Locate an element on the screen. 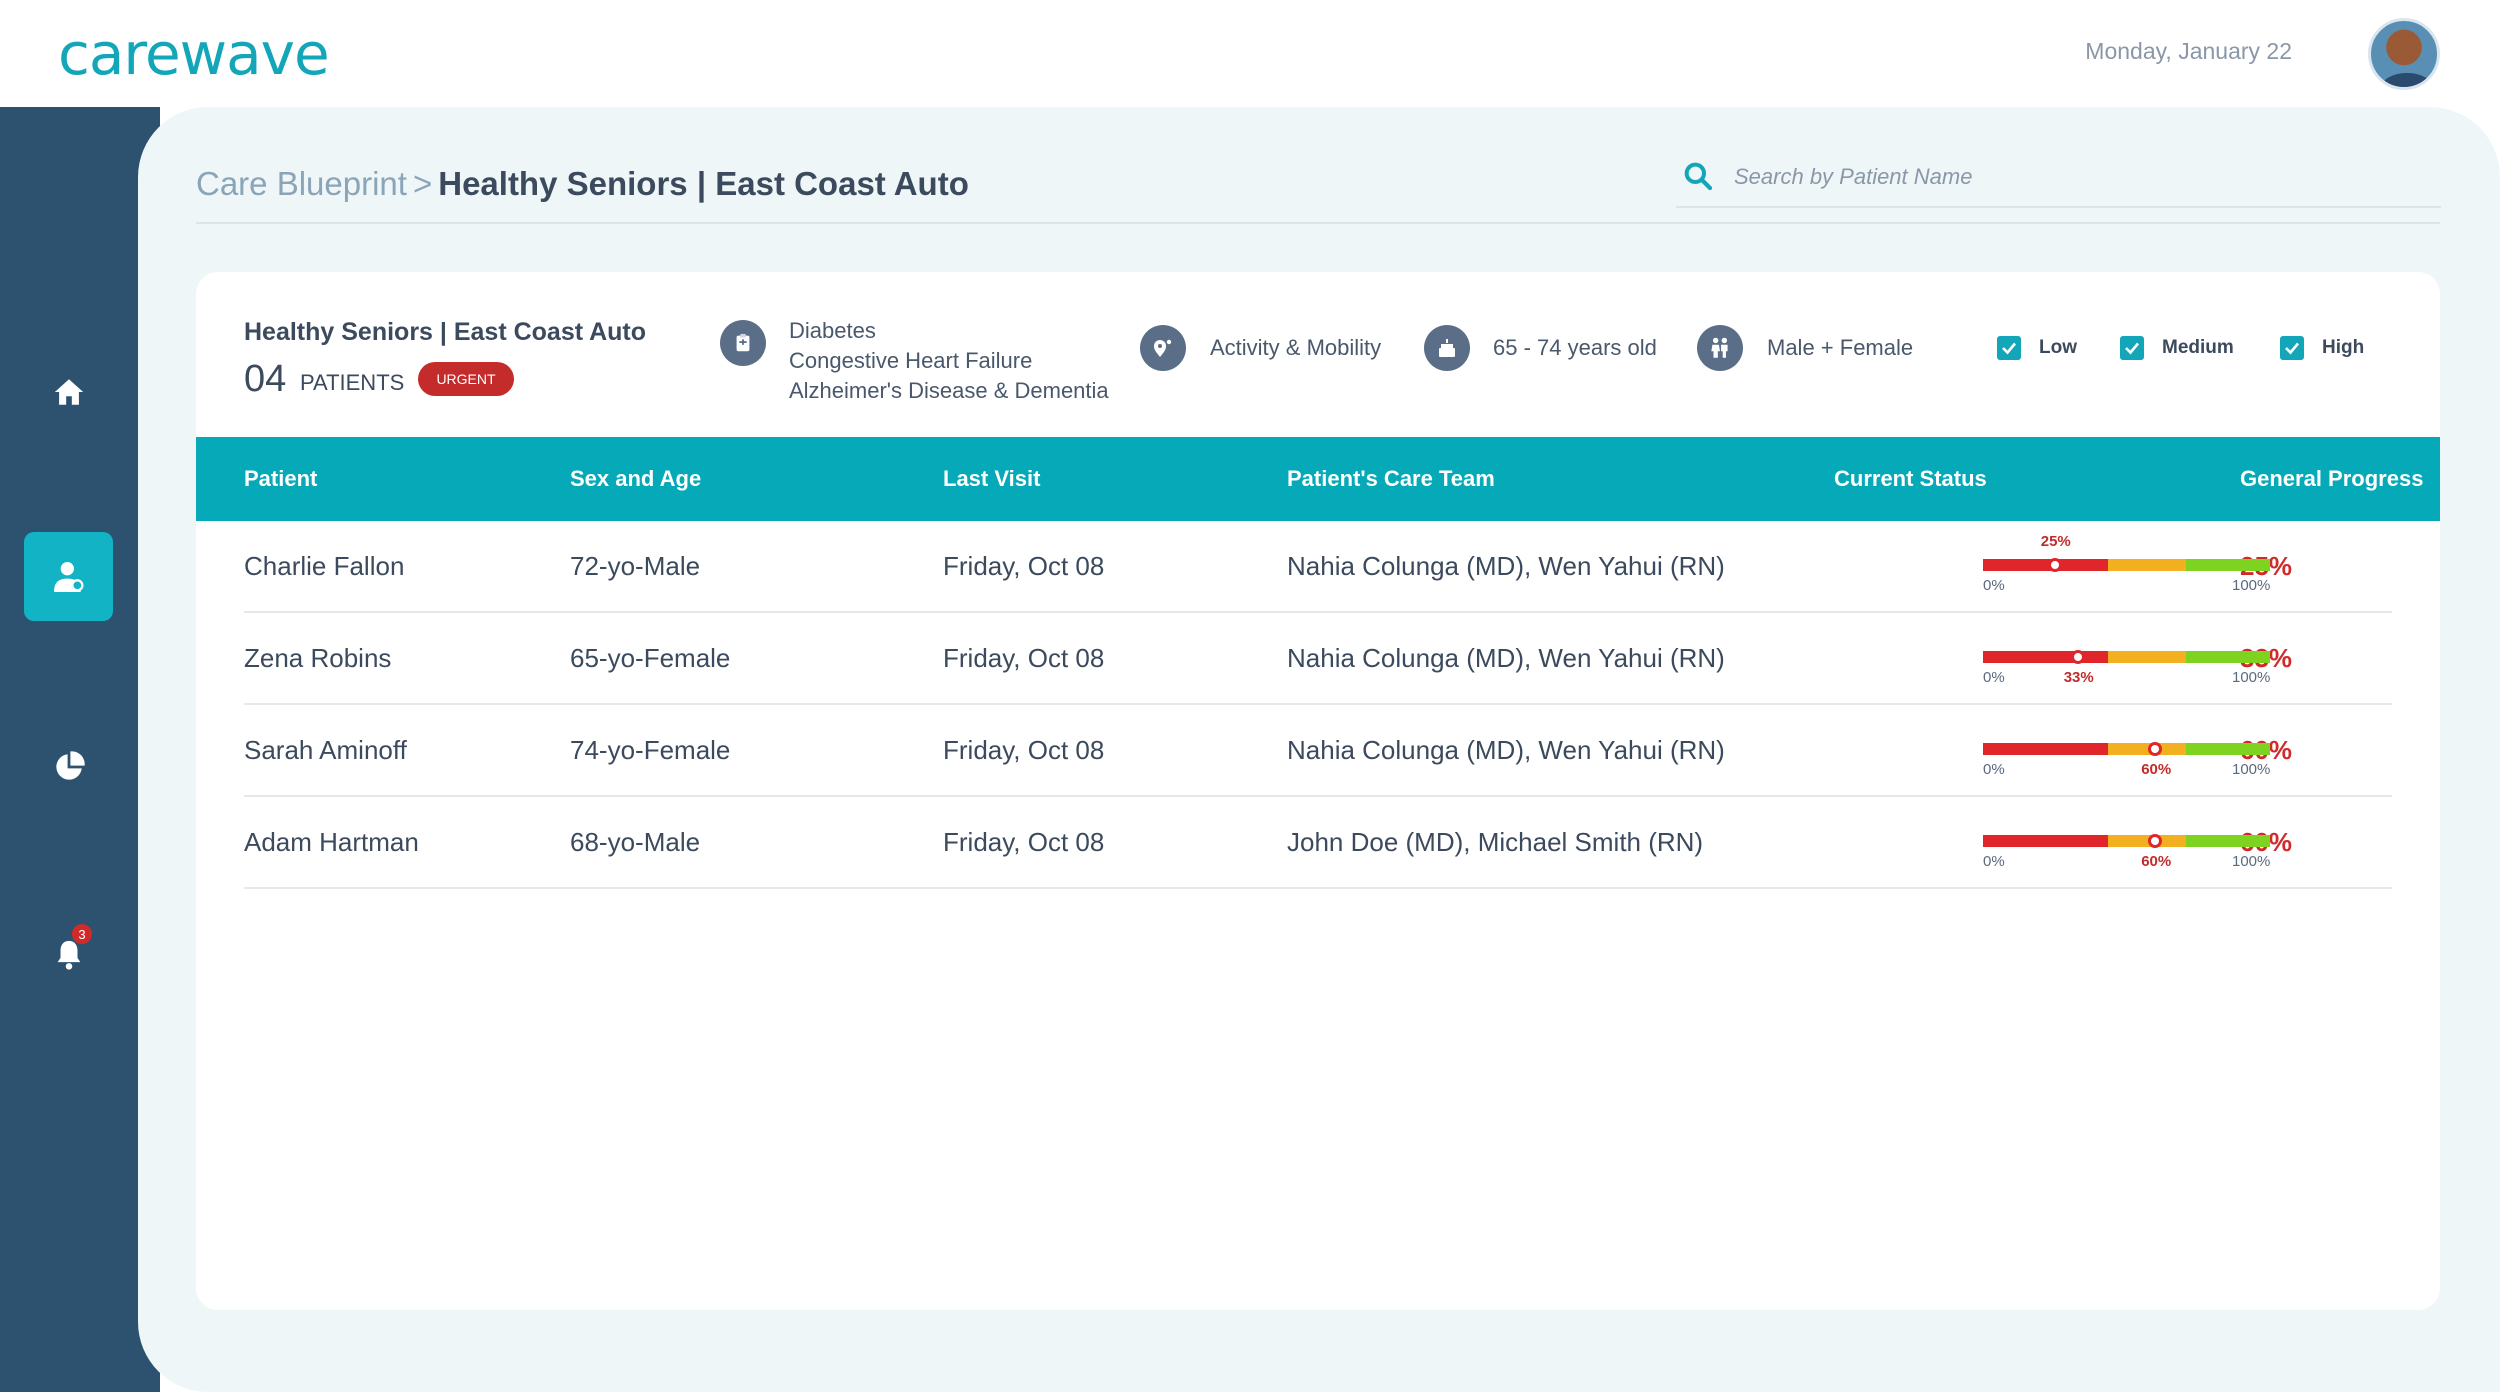 The width and height of the screenshot is (2500, 1392). sidebar-item-alerts: 3 is located at coordinates (68, 954).